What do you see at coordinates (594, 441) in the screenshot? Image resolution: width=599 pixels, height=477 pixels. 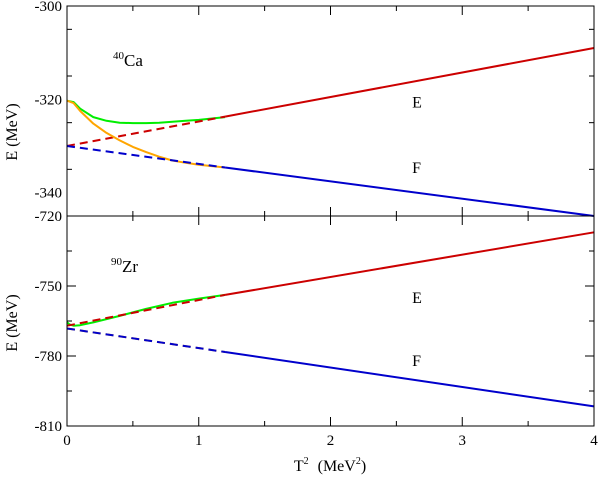 I see `xtick-label: 4` at bounding box center [594, 441].